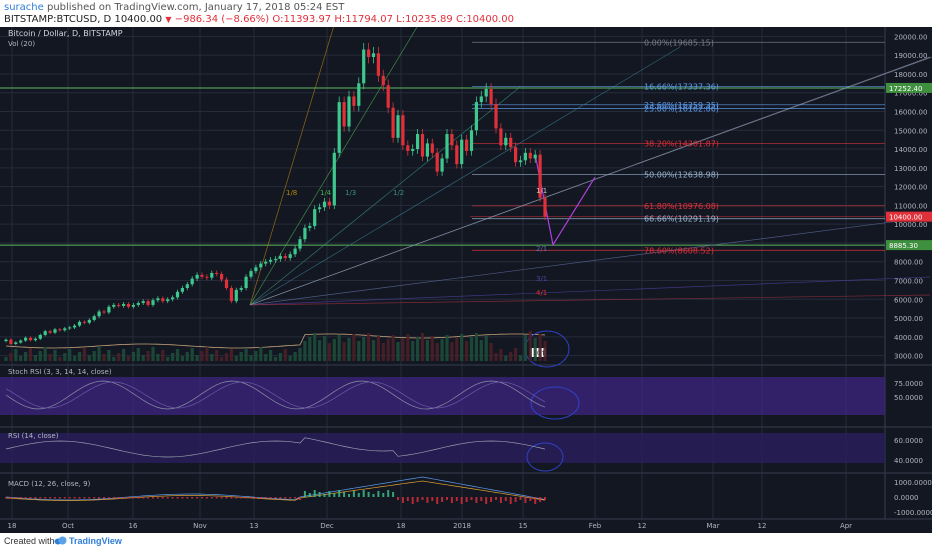 Image resolution: width=932 pixels, height=550 pixels. I want to click on gann-fan-line, so click(590, 261).